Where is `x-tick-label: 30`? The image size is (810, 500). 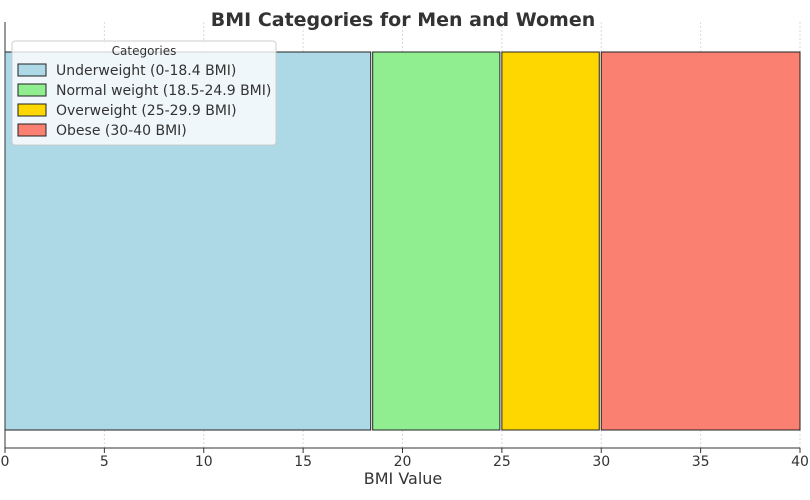
x-tick-label: 30 is located at coordinates (601, 462).